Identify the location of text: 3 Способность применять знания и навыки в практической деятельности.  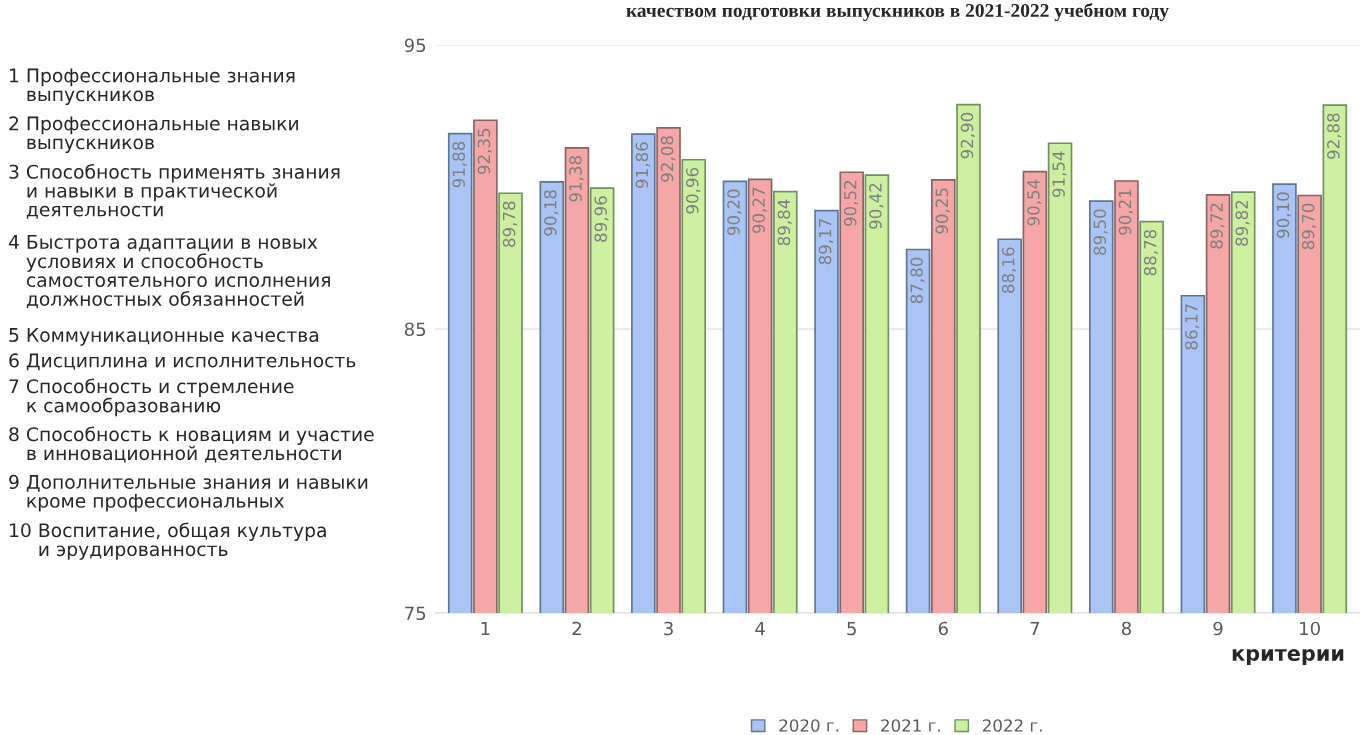
(174, 191).